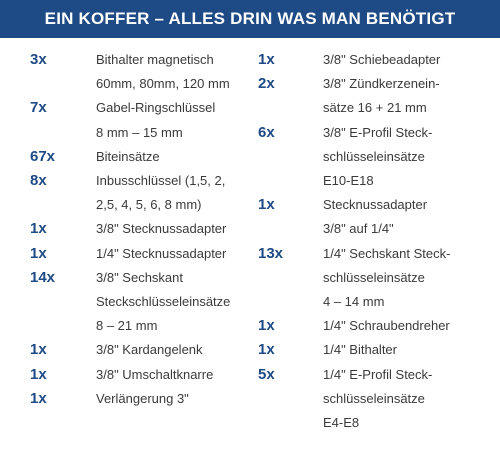  I want to click on item-quantity: 6x, so click(266, 132).